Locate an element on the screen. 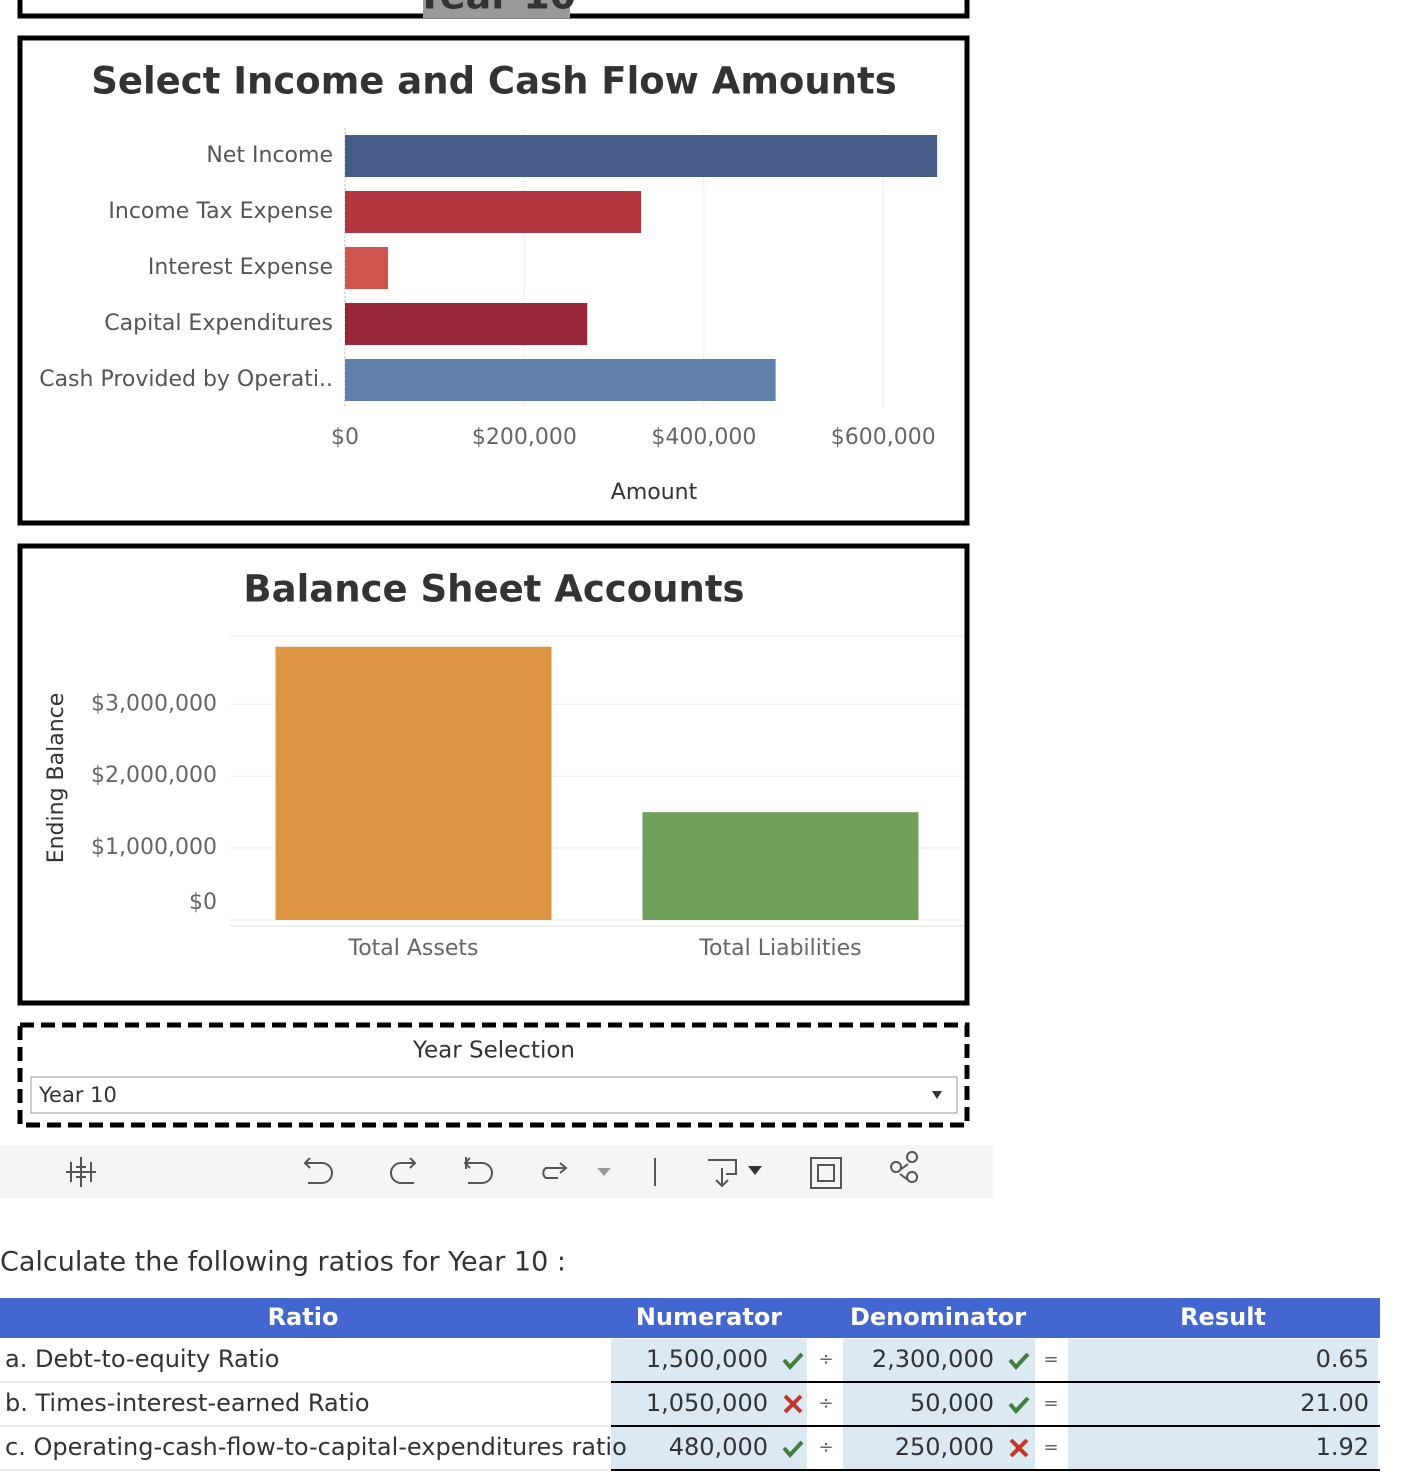 The width and height of the screenshot is (1409, 1482). result: 21.00 is located at coordinates (1334, 1403).